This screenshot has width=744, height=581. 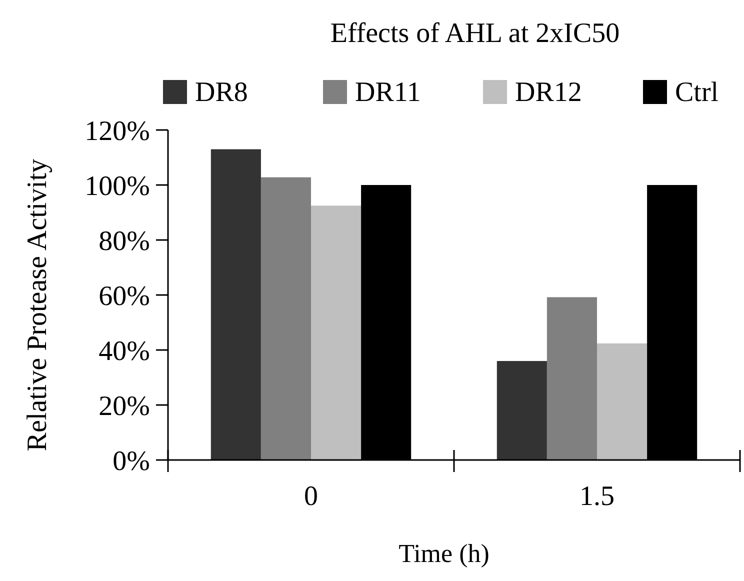 What do you see at coordinates (124, 241) in the screenshot?
I see `y-tick-label: 80%` at bounding box center [124, 241].